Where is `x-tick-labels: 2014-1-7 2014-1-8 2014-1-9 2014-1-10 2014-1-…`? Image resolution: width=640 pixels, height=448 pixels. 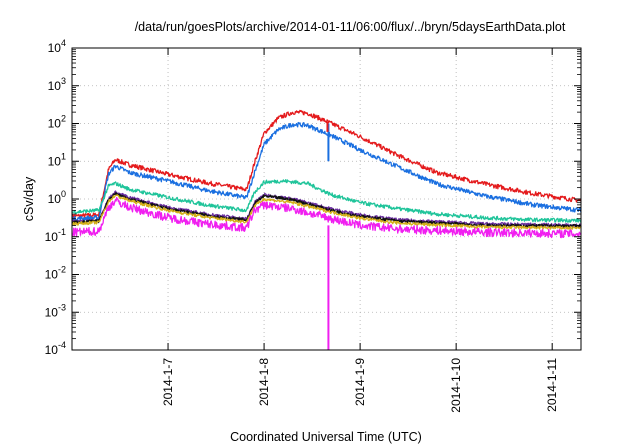
x-tick-labels: 2014-1-7 2014-1-8 2014-1-9 2014-1-10 2014-1-… is located at coordinates (360, 385).